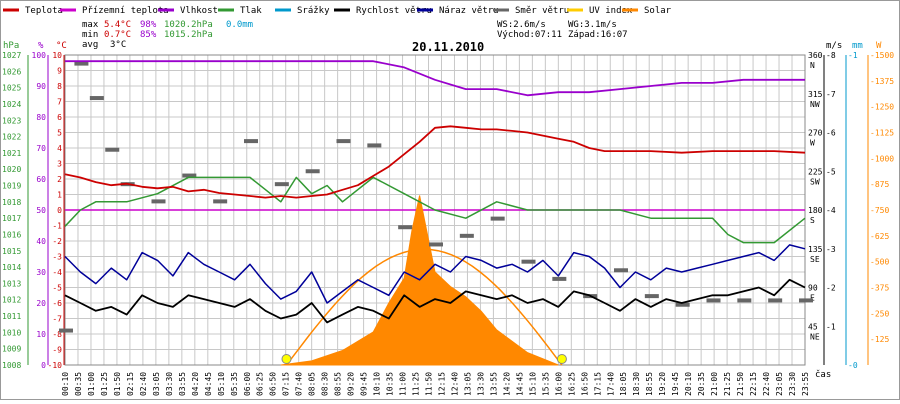  I want to click on tick-time: 20:10, so click(688, 384).